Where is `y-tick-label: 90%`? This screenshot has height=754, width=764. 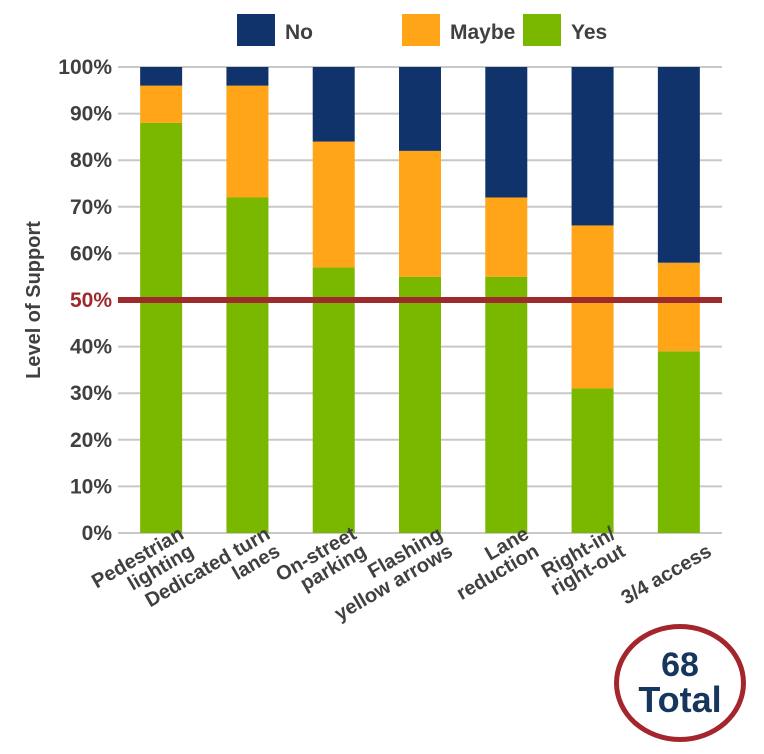
y-tick-label: 90% is located at coordinates (91, 114).